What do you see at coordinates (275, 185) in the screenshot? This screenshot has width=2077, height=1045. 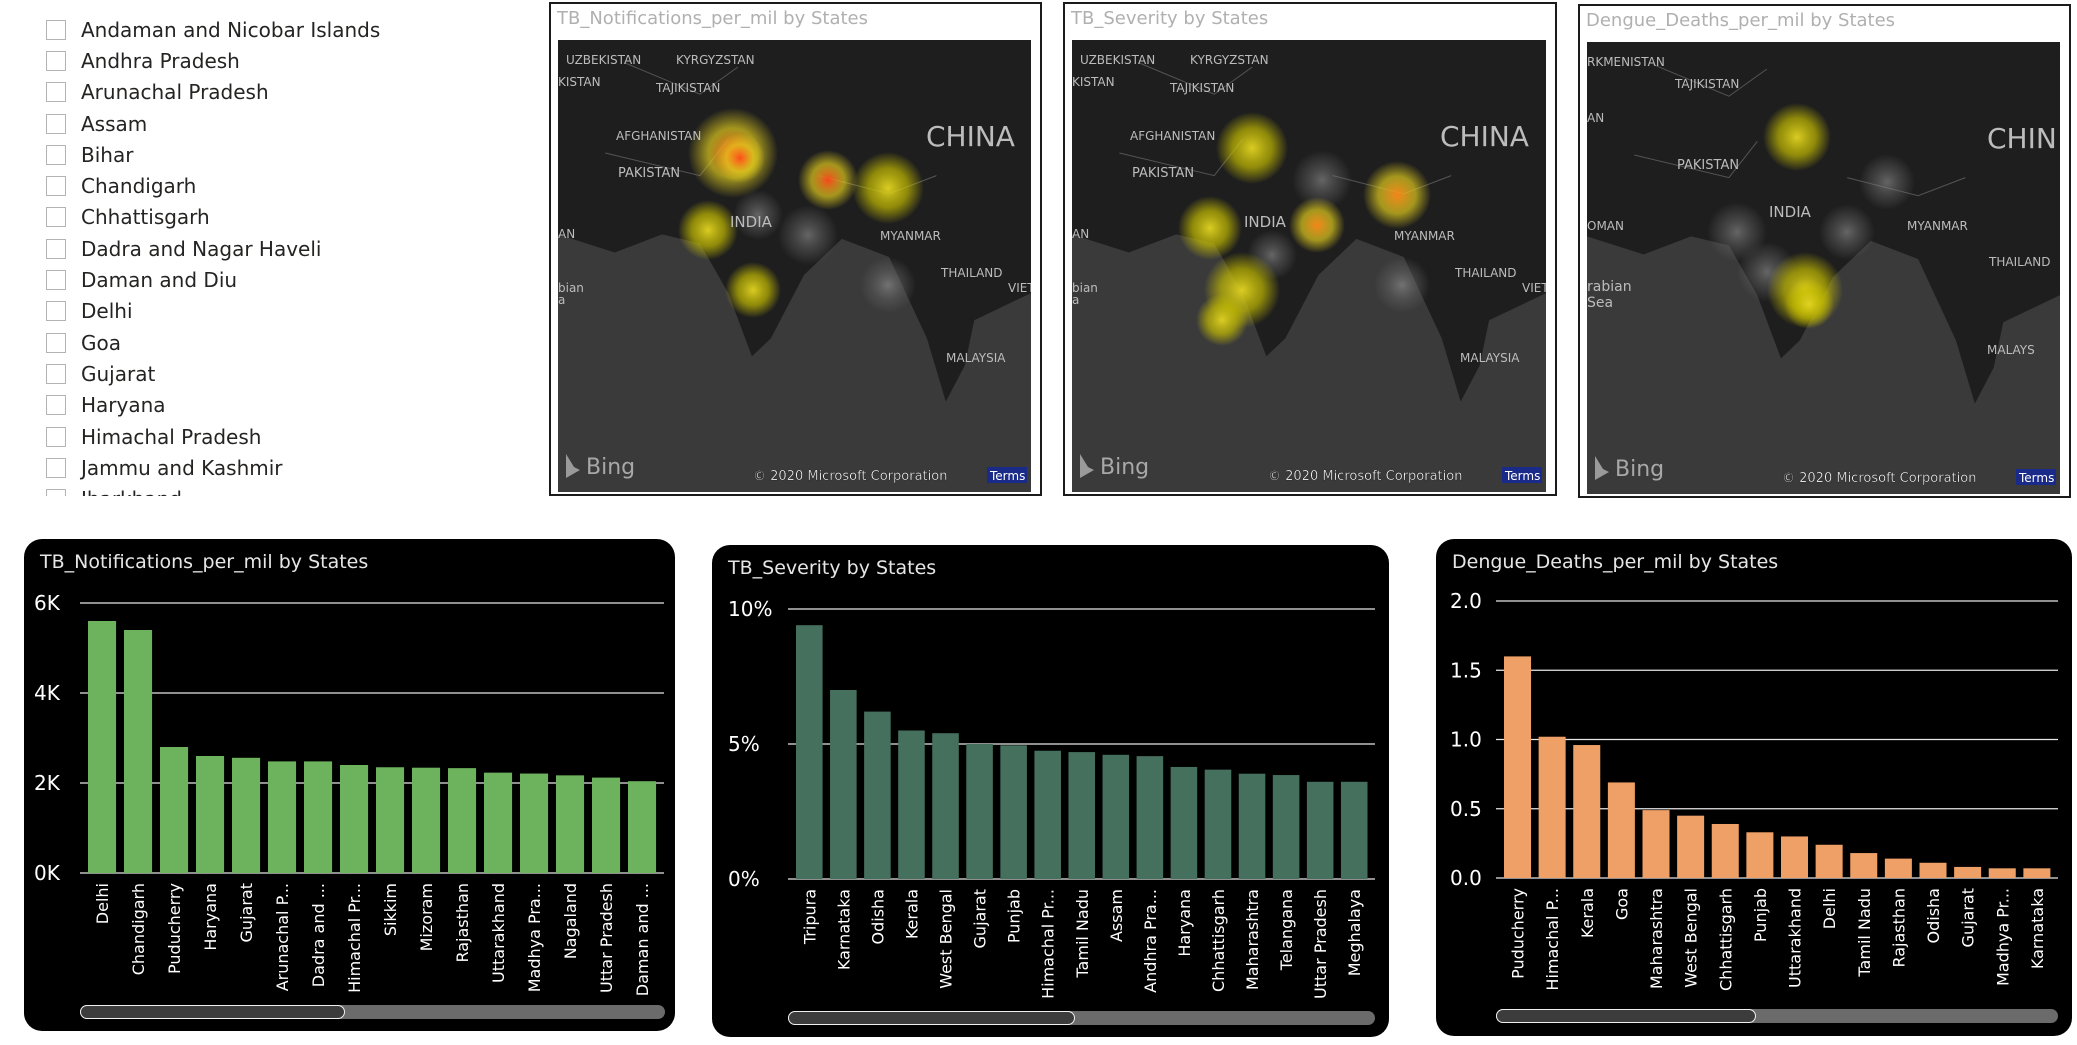 I see `slicer-item: Chandigarh` at bounding box center [275, 185].